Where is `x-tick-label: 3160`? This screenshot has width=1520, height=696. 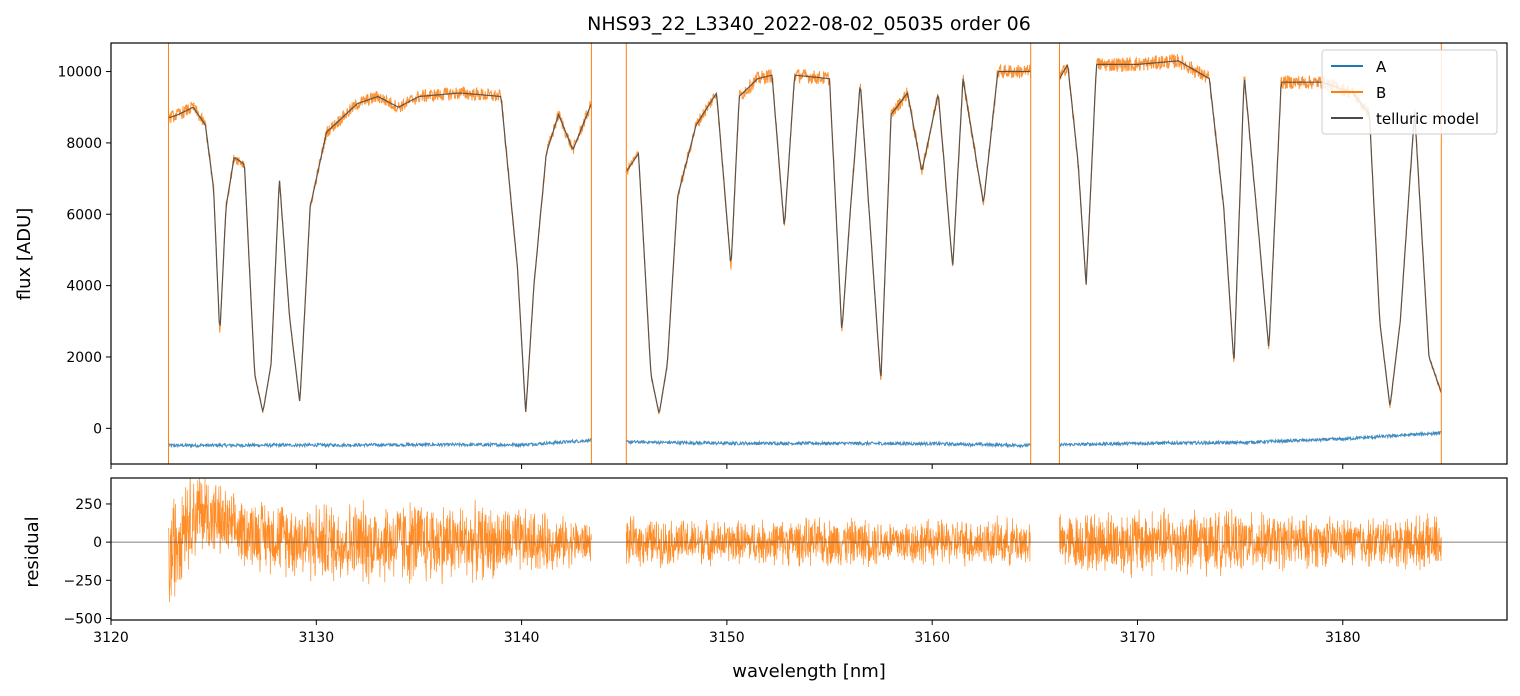 x-tick-label: 3160 is located at coordinates (932, 638).